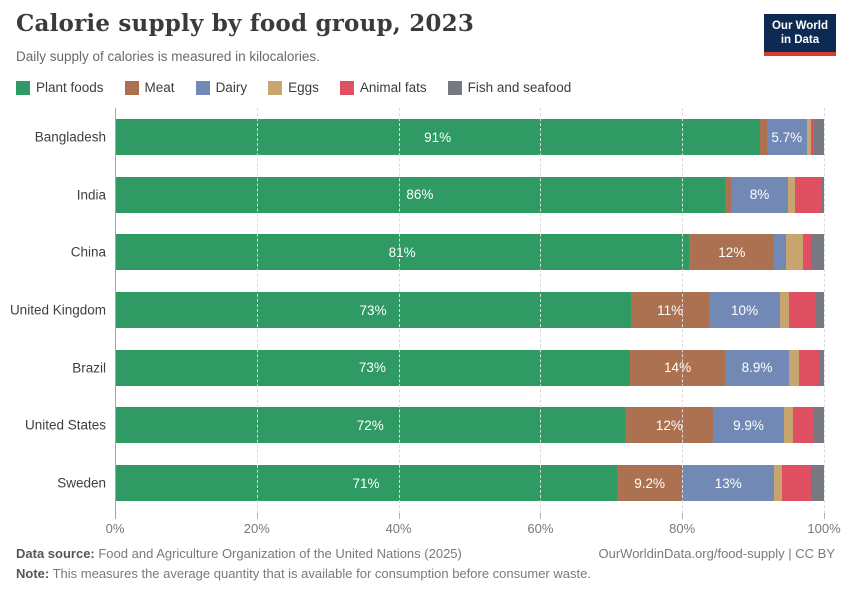 Image resolution: width=850 pixels, height=600 pixels. Describe the element at coordinates (824, 516) in the screenshot. I see `axis-tick-100%` at that location.